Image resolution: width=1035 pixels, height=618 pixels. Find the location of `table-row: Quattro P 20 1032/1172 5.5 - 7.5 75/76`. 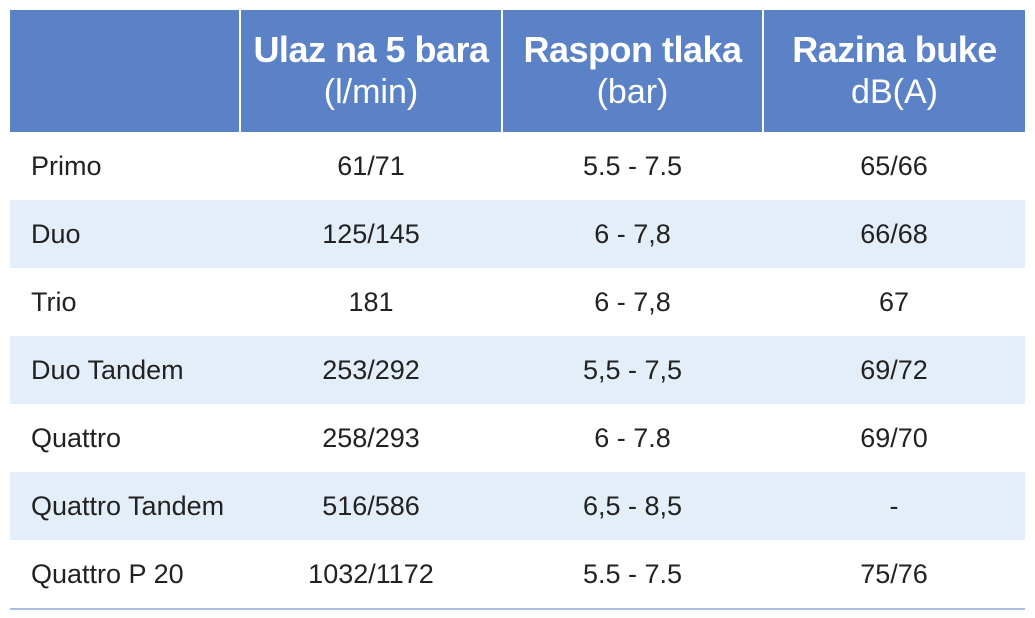

table-row: Quattro P 20 1032/1172 5.5 - 7.5 75/76 is located at coordinates (517, 574).